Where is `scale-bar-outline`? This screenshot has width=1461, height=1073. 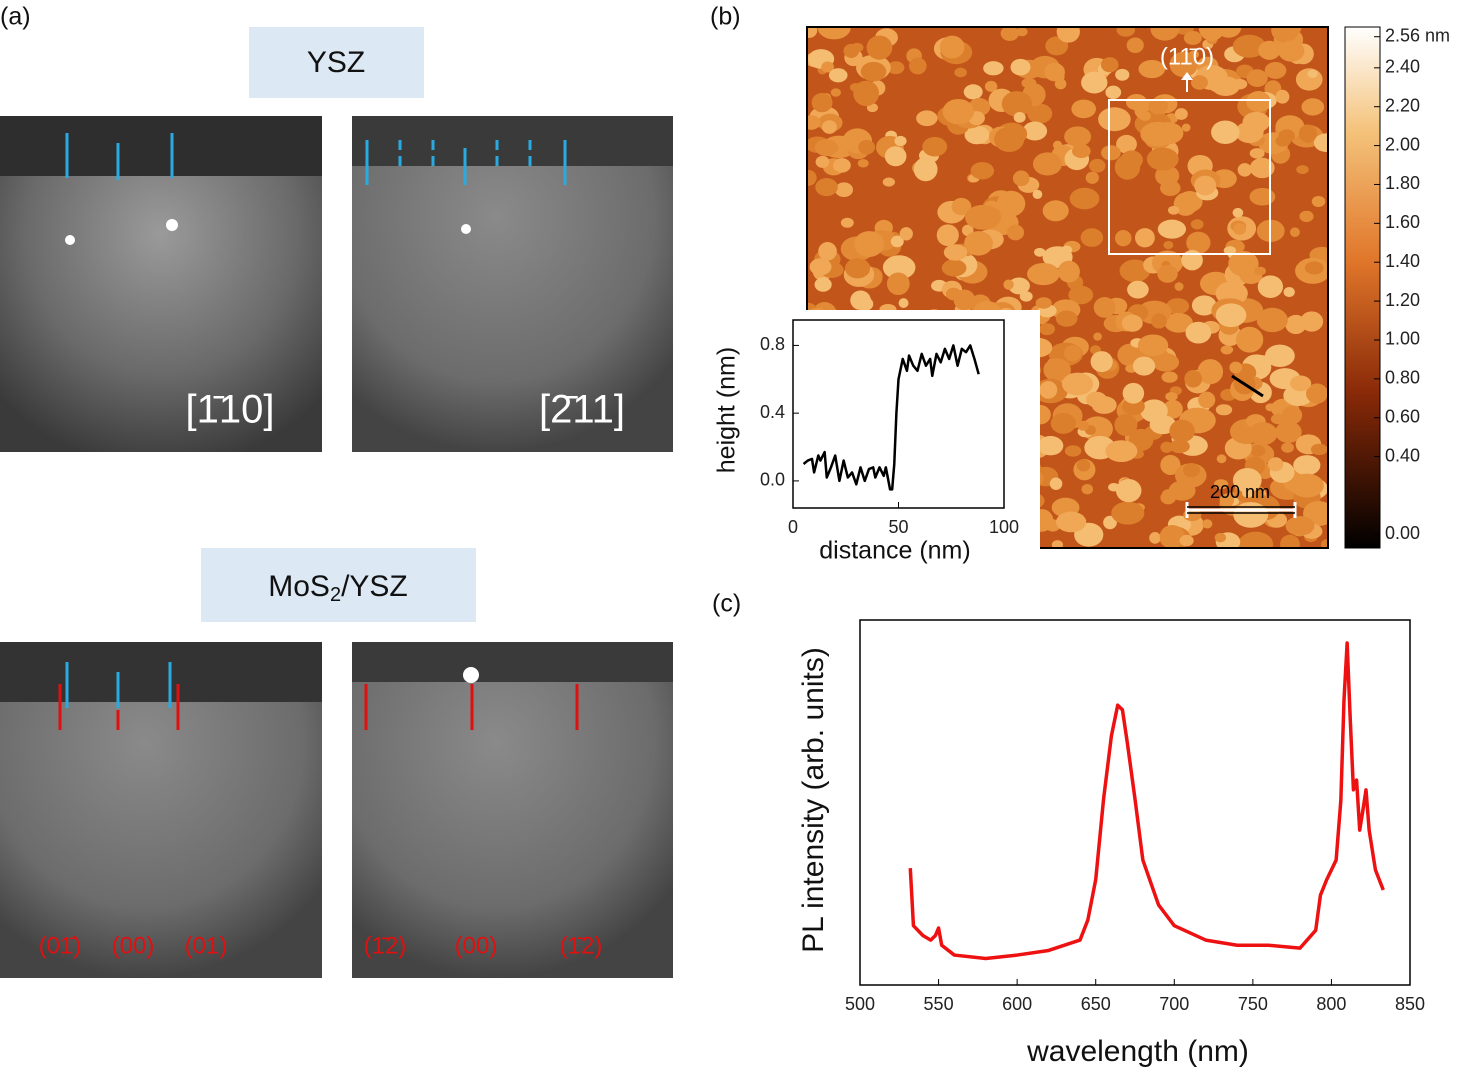
scale-bar-outline is located at coordinates (1241, 510).